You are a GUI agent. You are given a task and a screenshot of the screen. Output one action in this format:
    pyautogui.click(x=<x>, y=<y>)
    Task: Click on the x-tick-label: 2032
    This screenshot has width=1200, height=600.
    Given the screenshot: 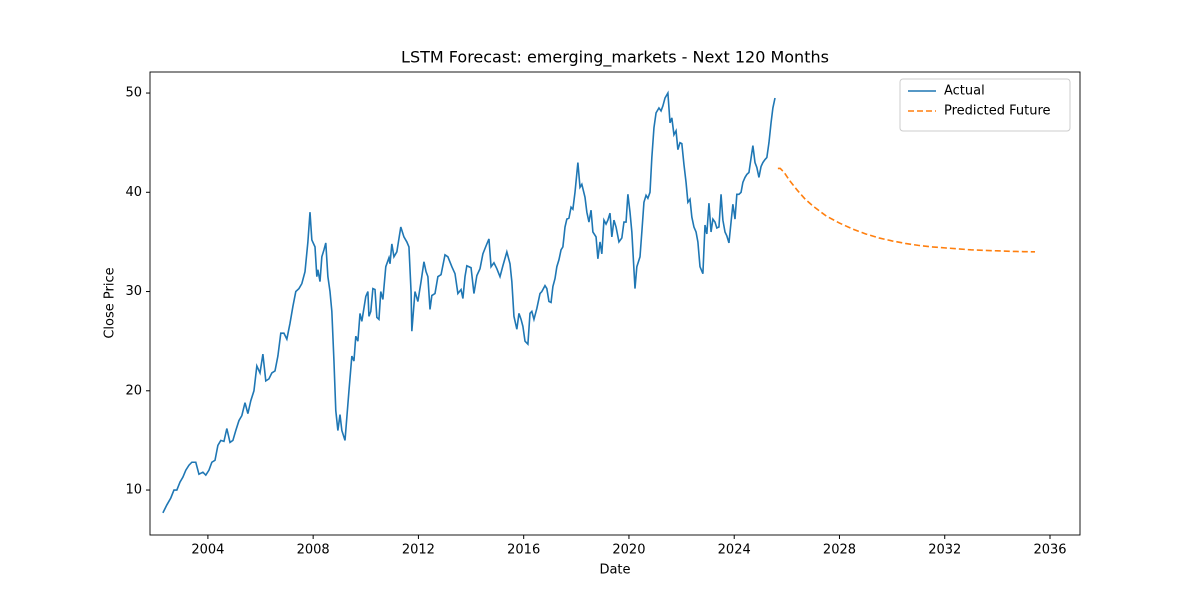 What is the action you would take?
    pyautogui.click(x=944, y=550)
    